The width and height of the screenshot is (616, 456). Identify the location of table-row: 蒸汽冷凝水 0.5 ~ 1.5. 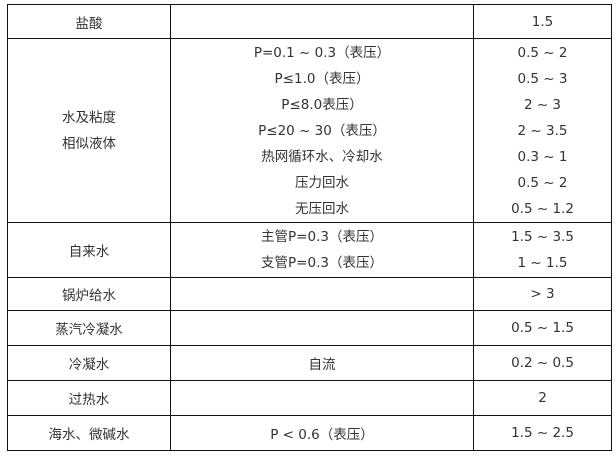
(309, 328).